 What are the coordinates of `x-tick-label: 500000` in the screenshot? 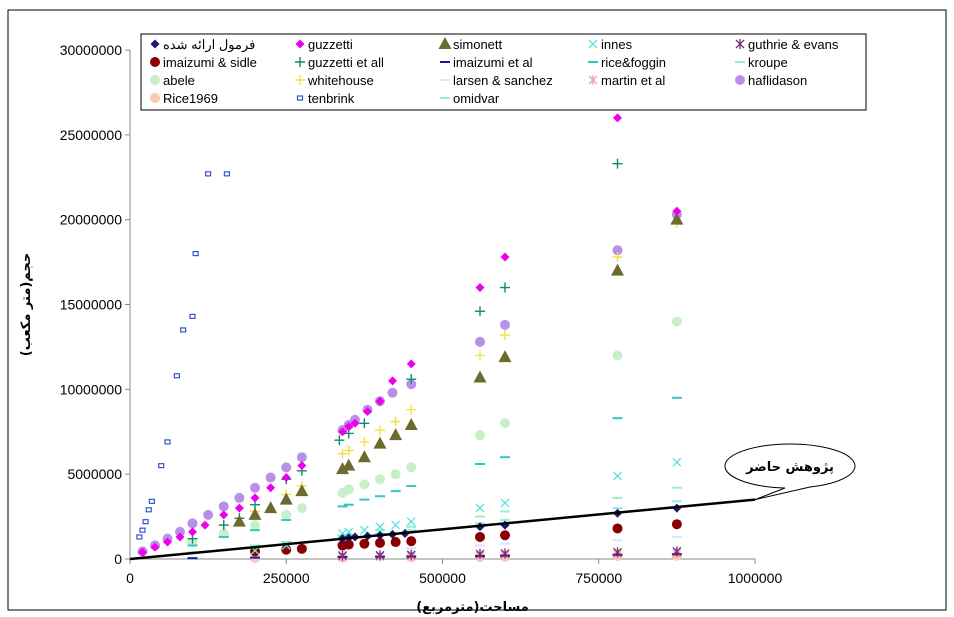 It's located at (442, 578).